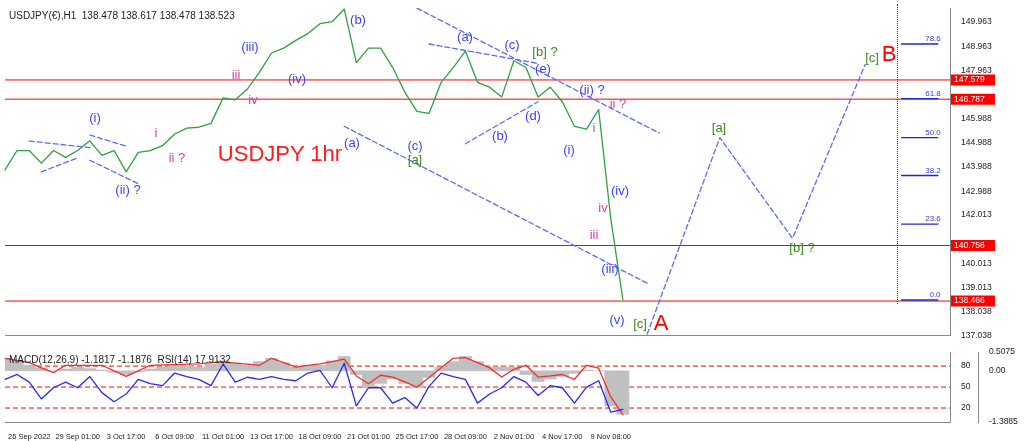 Image resolution: width=1024 pixels, height=441 pixels. Describe the element at coordinates (933, 170) in the screenshot. I see `annotation: 38.2` at that location.